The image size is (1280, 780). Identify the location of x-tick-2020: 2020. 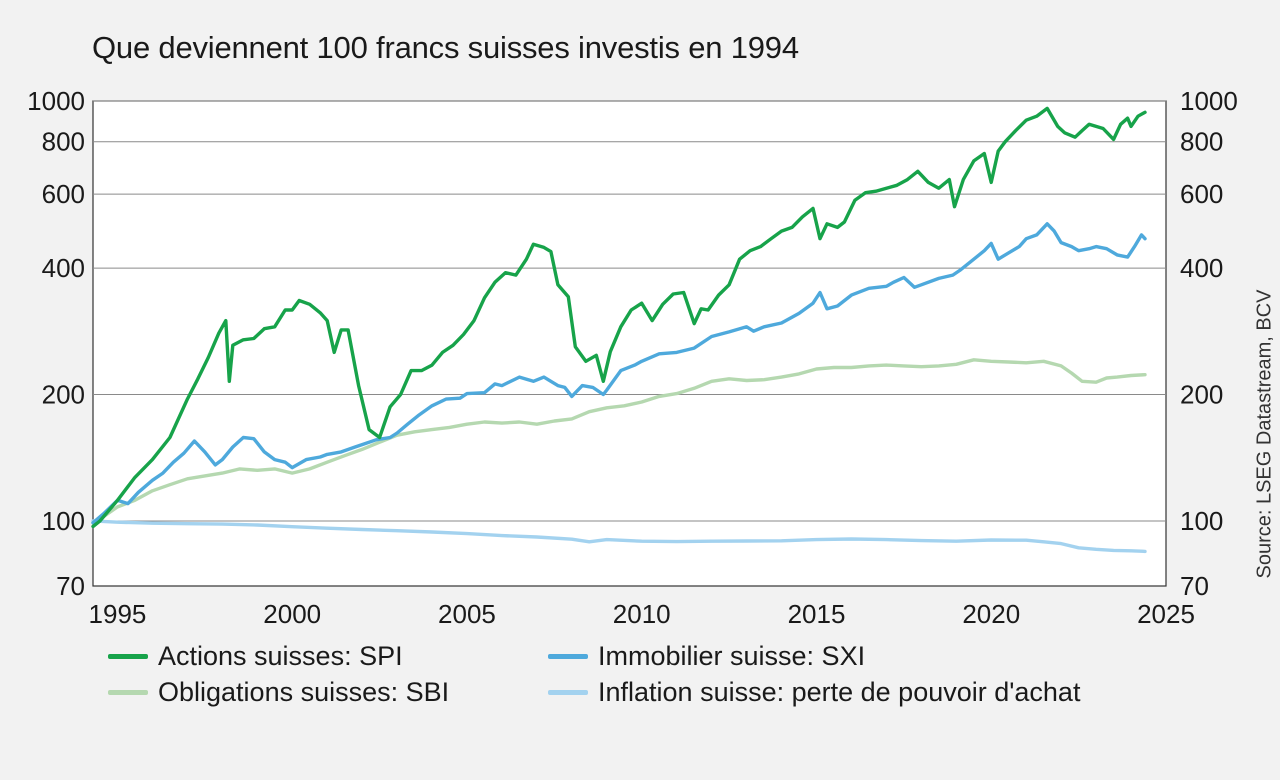
(991, 614).